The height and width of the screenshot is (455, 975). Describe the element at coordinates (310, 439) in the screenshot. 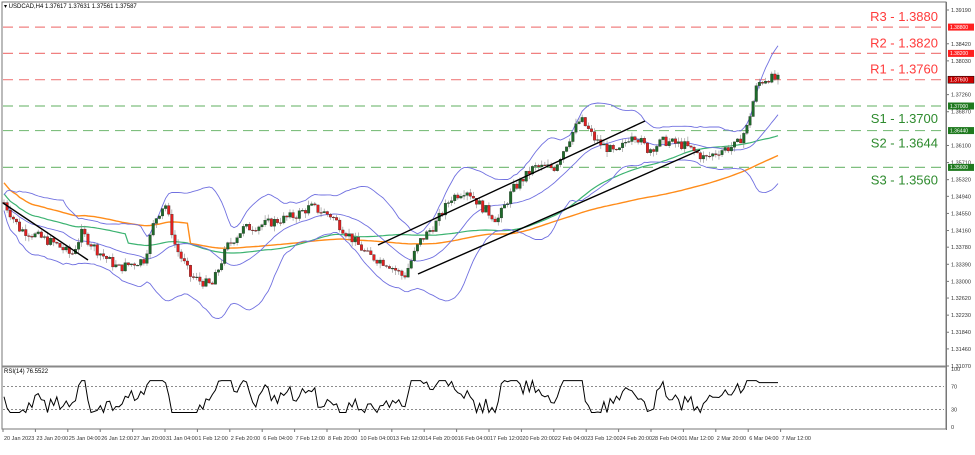

I see `time-tick-label: 7 Feb 12:00` at that location.